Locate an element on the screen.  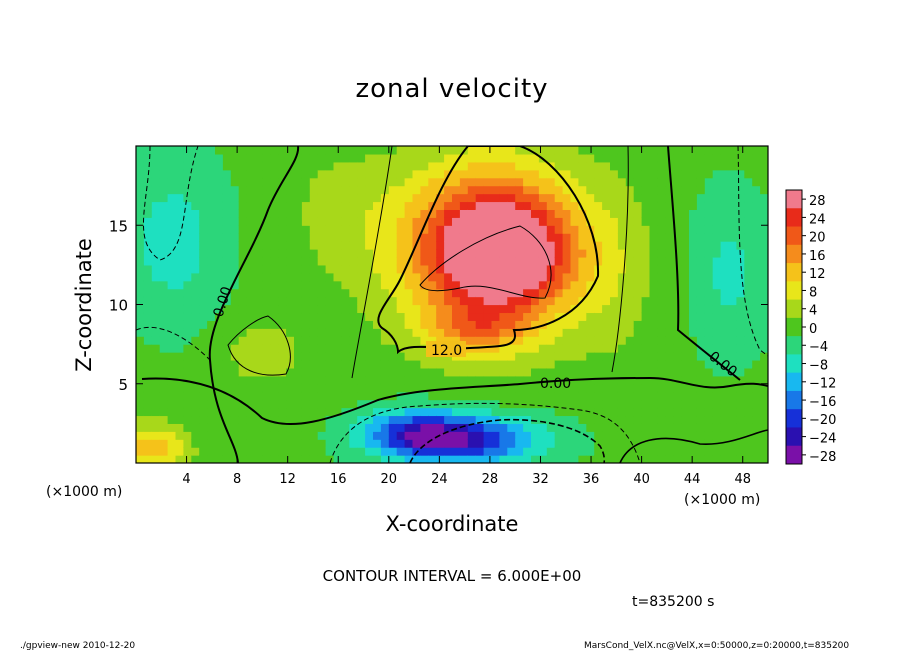
colorbar-label: −12 is located at coordinates (822, 384).